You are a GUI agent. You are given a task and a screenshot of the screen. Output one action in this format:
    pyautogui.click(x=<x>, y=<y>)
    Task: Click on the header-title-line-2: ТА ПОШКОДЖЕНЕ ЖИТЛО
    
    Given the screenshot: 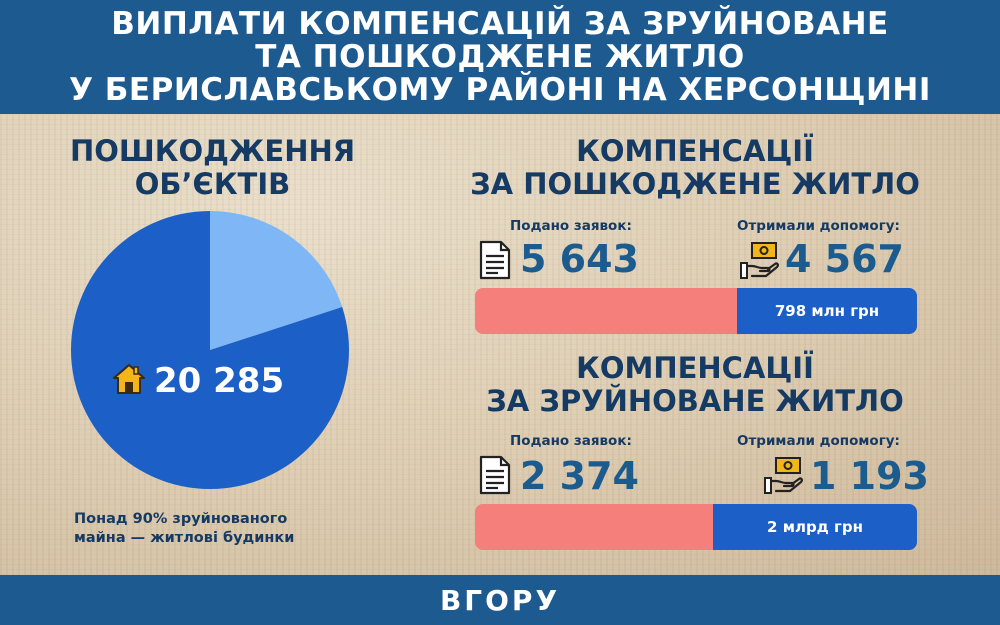 What is the action you would take?
    pyautogui.click(x=500, y=56)
    